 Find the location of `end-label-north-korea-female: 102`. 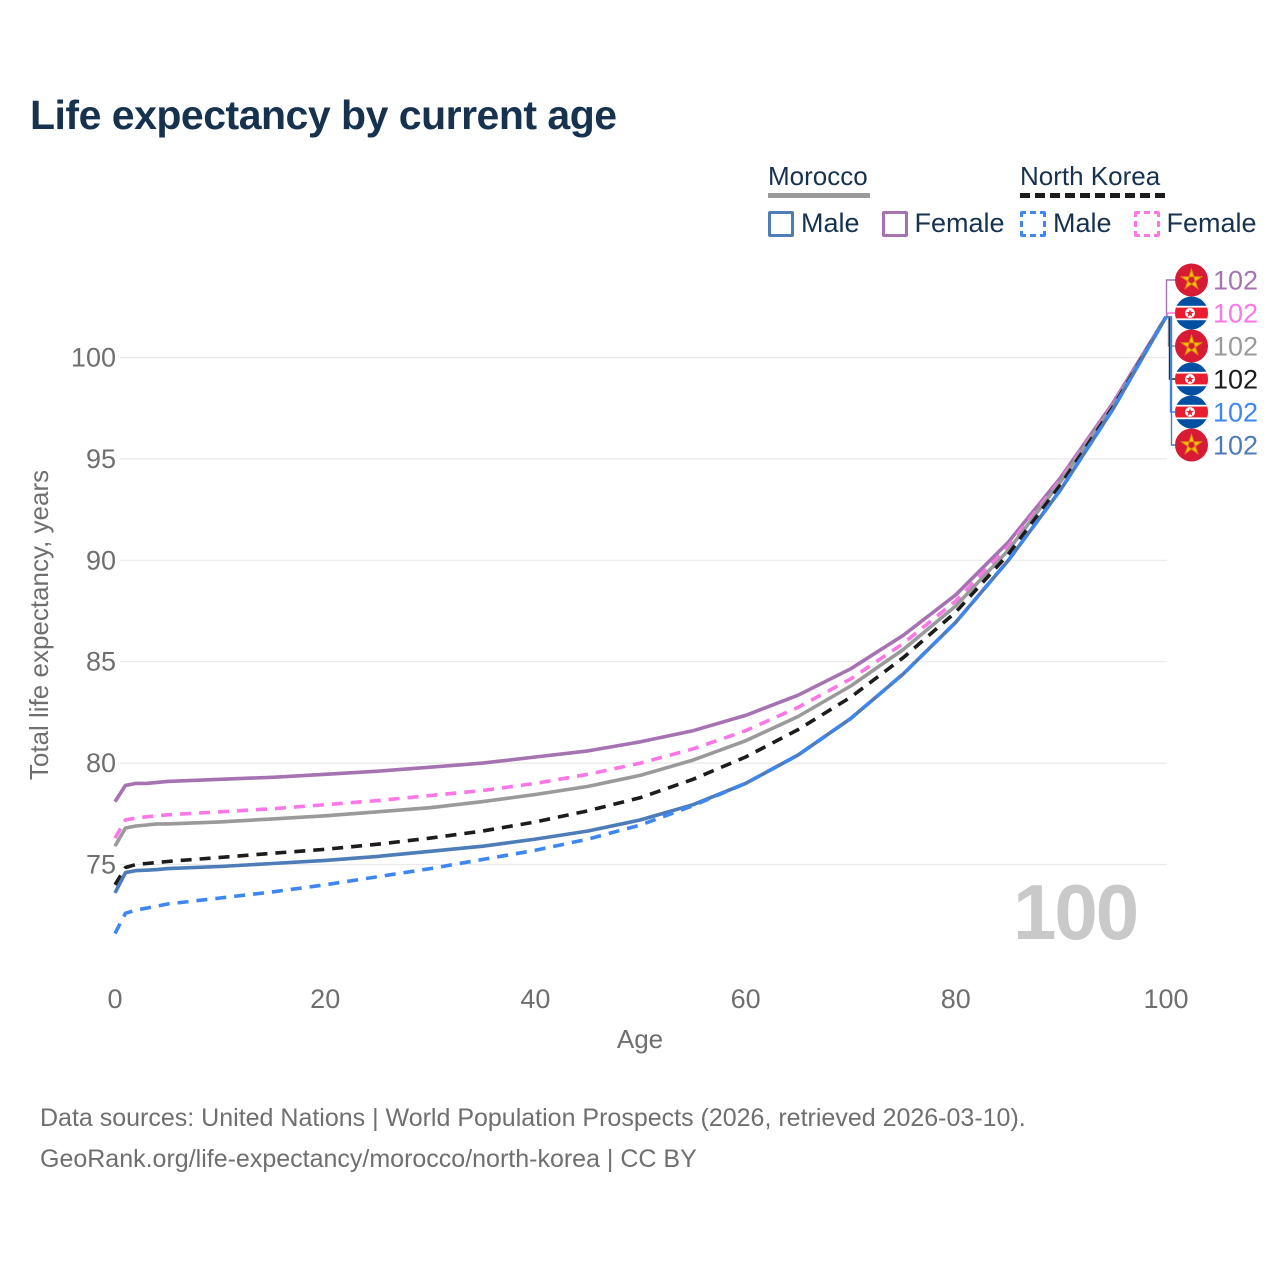

end-label-north-korea-female: 102 is located at coordinates (1217, 313).